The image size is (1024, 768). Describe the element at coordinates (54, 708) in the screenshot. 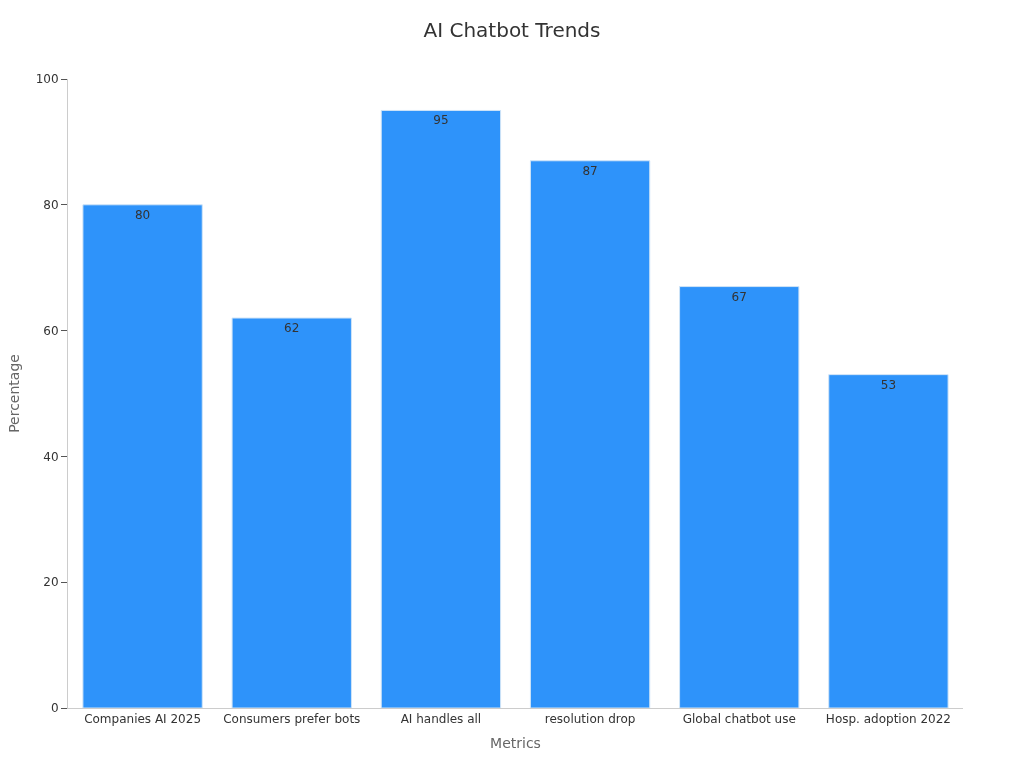

I see `y-tick-label: 0` at that location.